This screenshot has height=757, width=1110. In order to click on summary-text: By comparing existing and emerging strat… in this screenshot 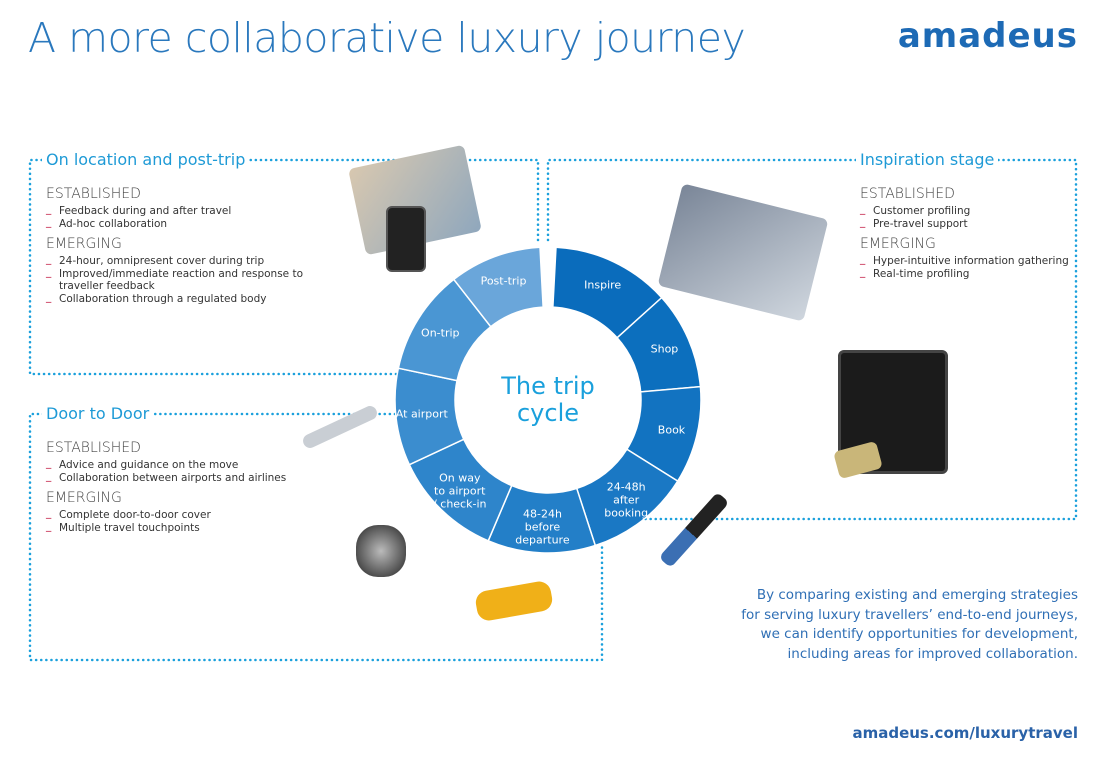, I will do `click(909, 624)`.